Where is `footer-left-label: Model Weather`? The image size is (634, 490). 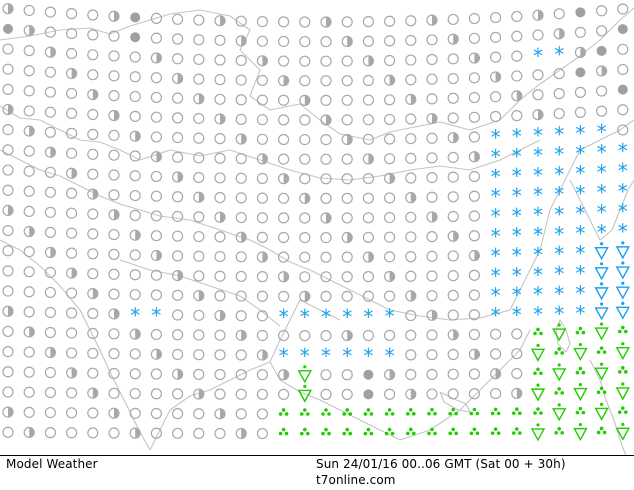
footer-left-label: Model Weather is located at coordinates (52, 464).